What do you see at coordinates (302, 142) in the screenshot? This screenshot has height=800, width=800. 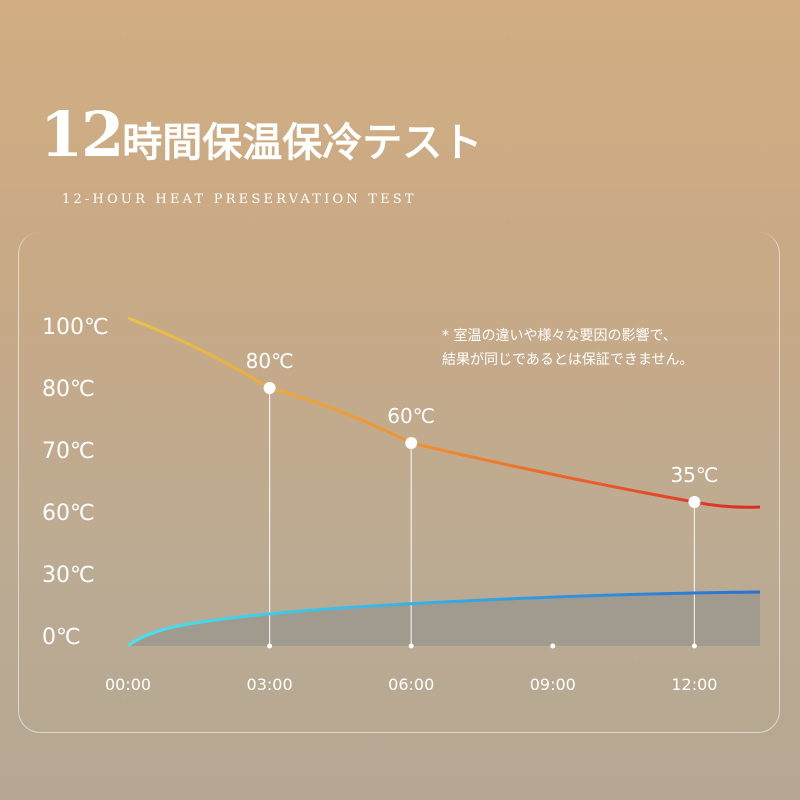 I see `title-text: 時間保温保冷テスト` at bounding box center [302, 142].